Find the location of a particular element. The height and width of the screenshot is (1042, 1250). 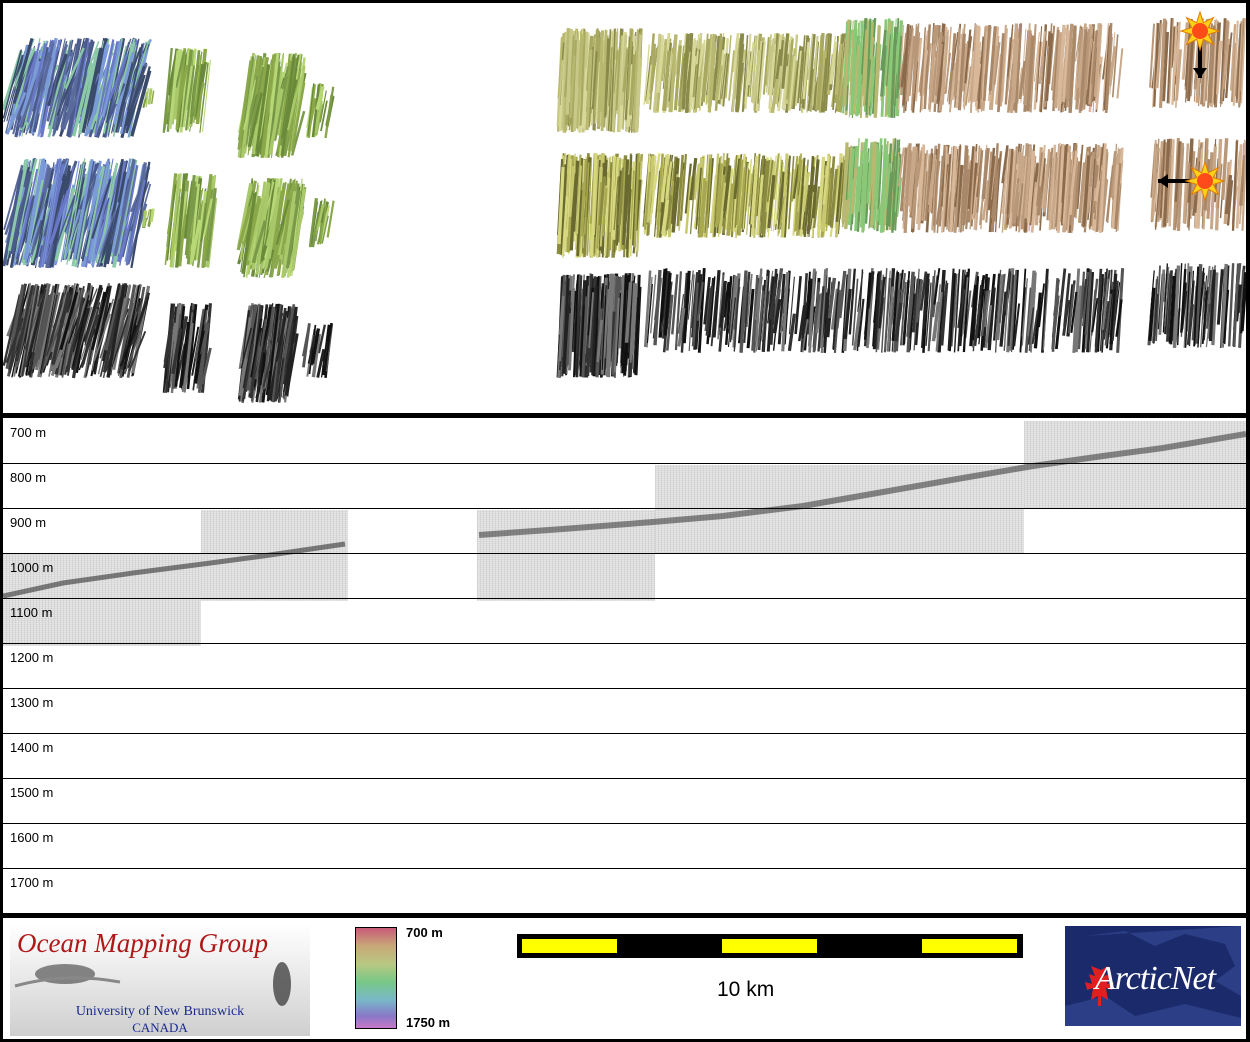

sun-illumination-icon-north is located at coordinates (1200, 31).